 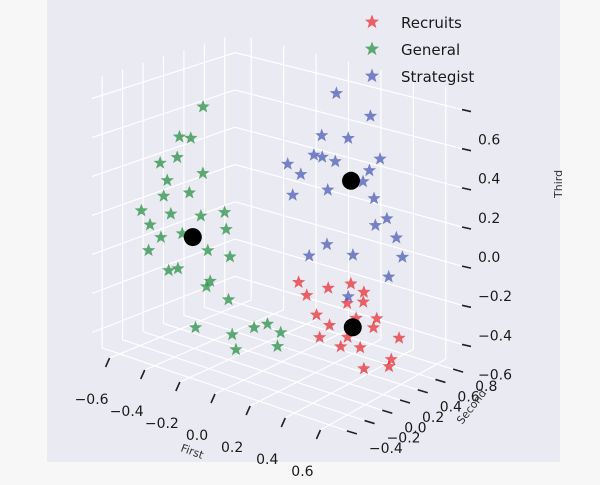 I want to click on y-tick-label: 0.2, so click(x=433, y=418).